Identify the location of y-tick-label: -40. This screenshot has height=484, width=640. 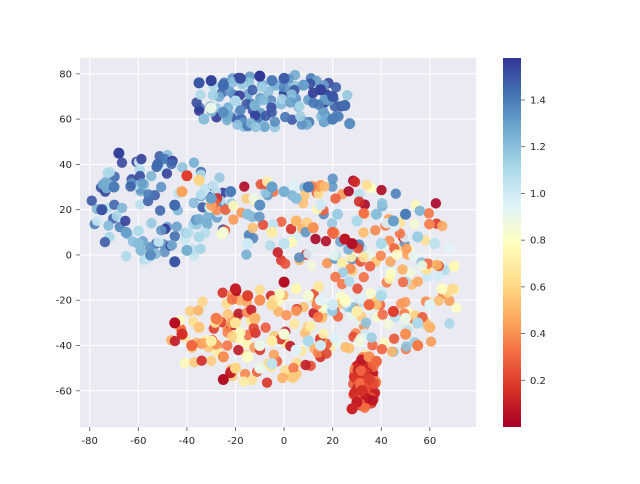
(64, 346).